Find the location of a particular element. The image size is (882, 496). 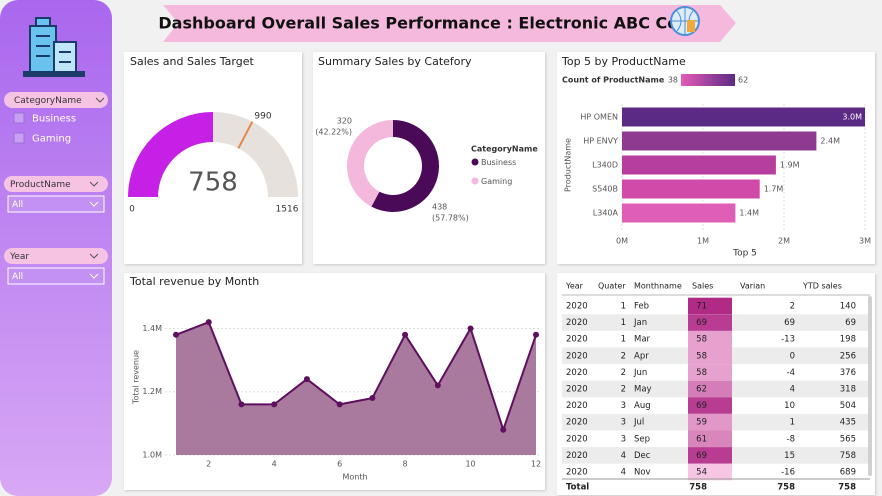

x-tick-label: 2M is located at coordinates (784, 241).